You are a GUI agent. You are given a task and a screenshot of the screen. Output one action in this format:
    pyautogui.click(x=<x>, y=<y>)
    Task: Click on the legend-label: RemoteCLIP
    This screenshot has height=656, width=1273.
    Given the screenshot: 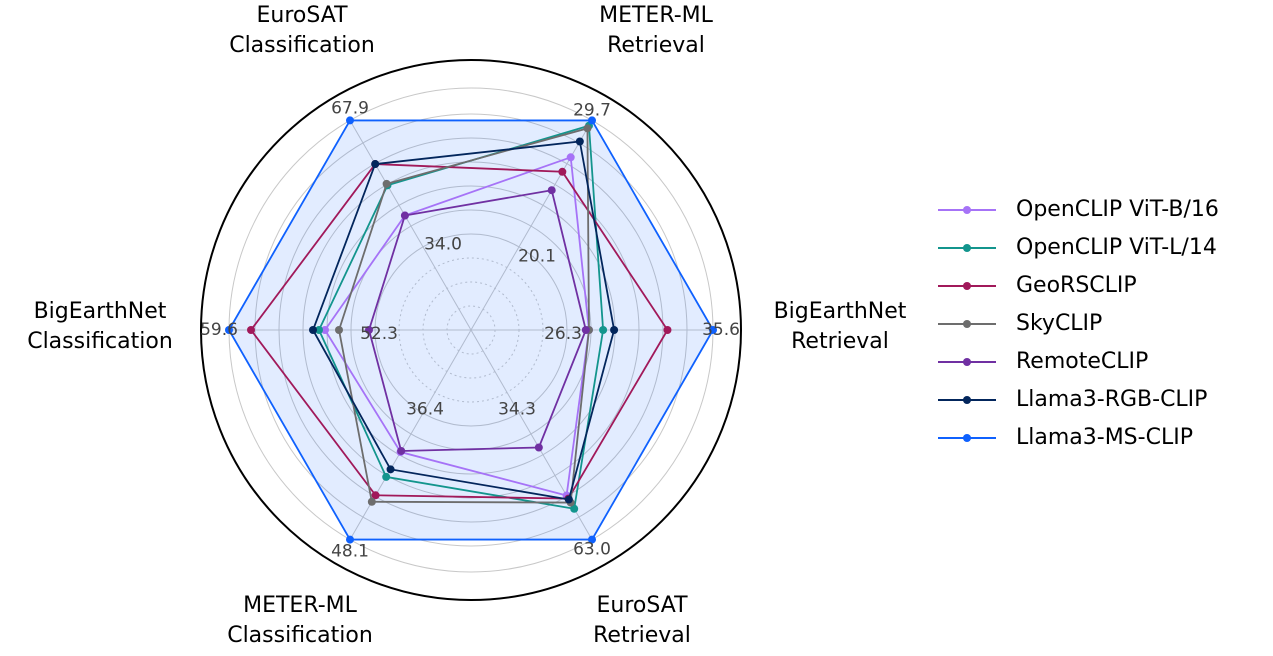 What is the action you would take?
    pyautogui.click(x=1082, y=361)
    